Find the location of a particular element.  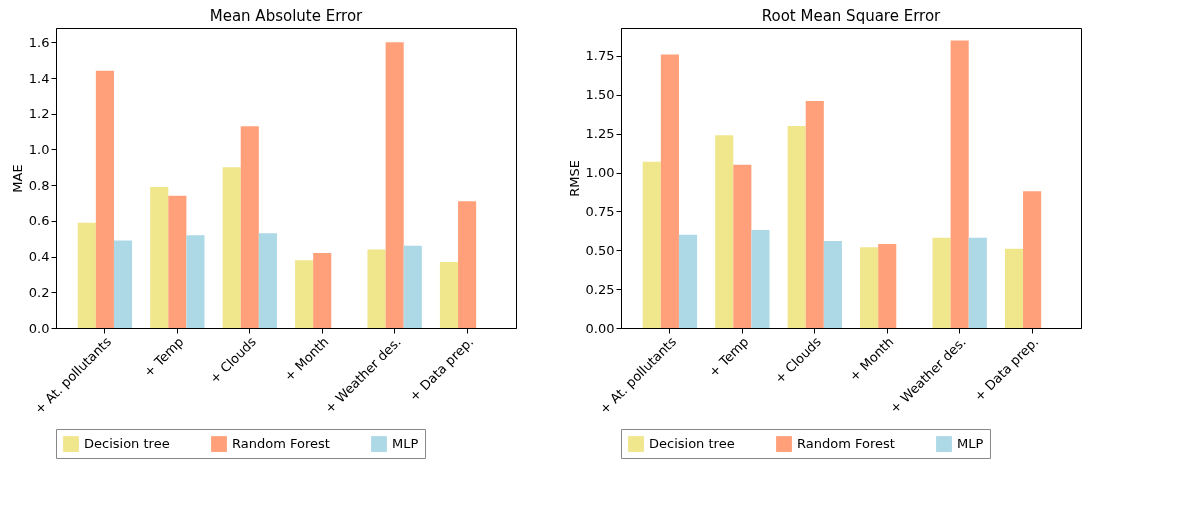

y-tick-label: 1.0 is located at coordinates (39, 149).